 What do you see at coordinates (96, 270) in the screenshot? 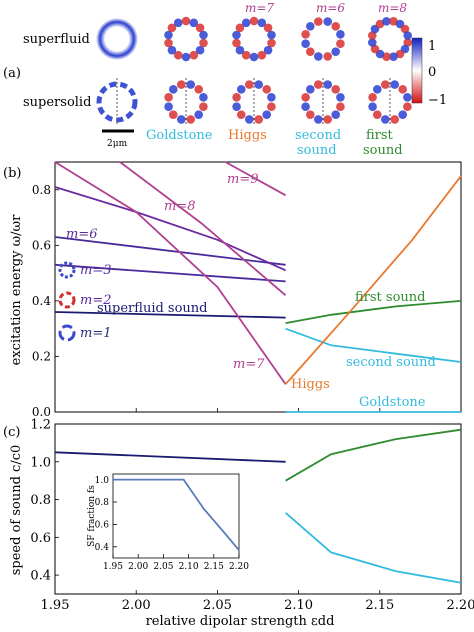
I see `ann-m3: m=3` at bounding box center [96, 270].